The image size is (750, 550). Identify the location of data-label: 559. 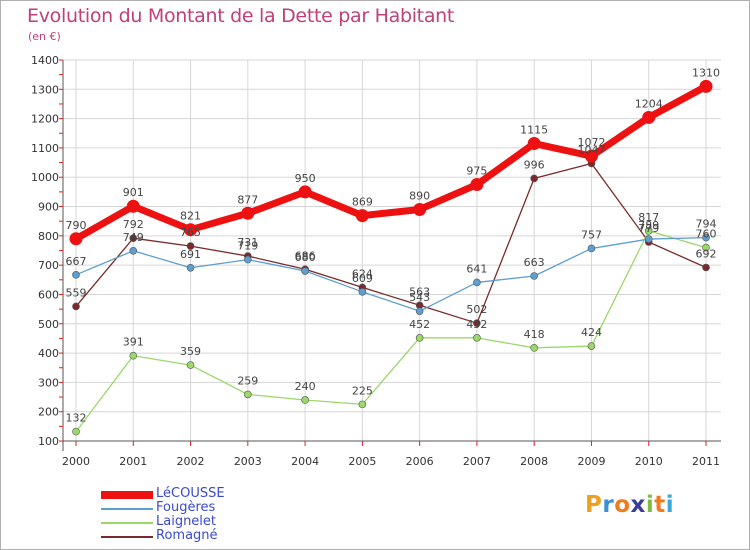
(76, 292).